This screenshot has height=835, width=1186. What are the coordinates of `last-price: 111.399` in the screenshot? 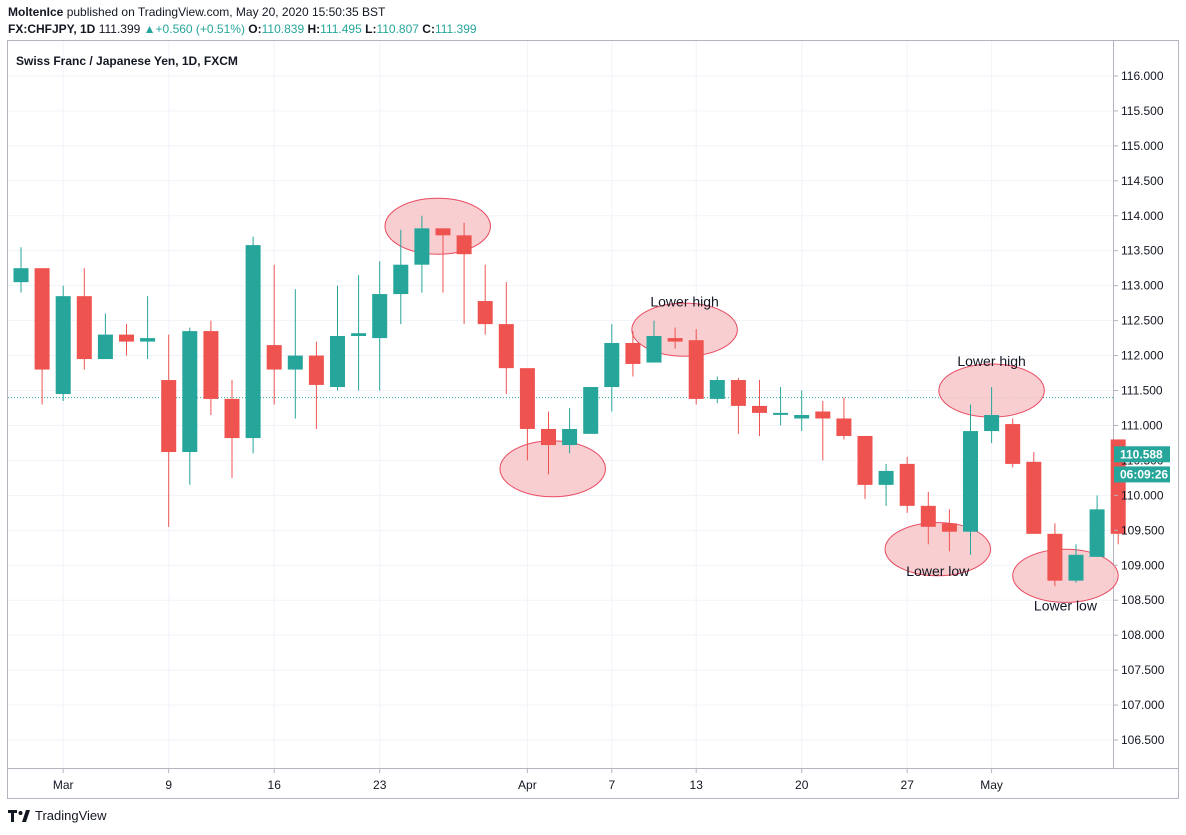 It's located at (119, 29).